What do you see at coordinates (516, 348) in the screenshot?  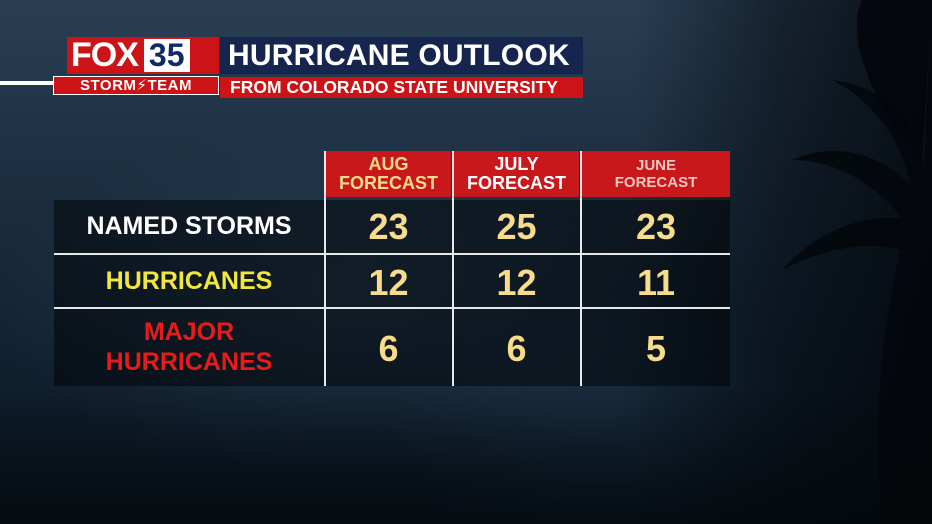 I see `table-cell-major-hurricanes-july: 6` at bounding box center [516, 348].